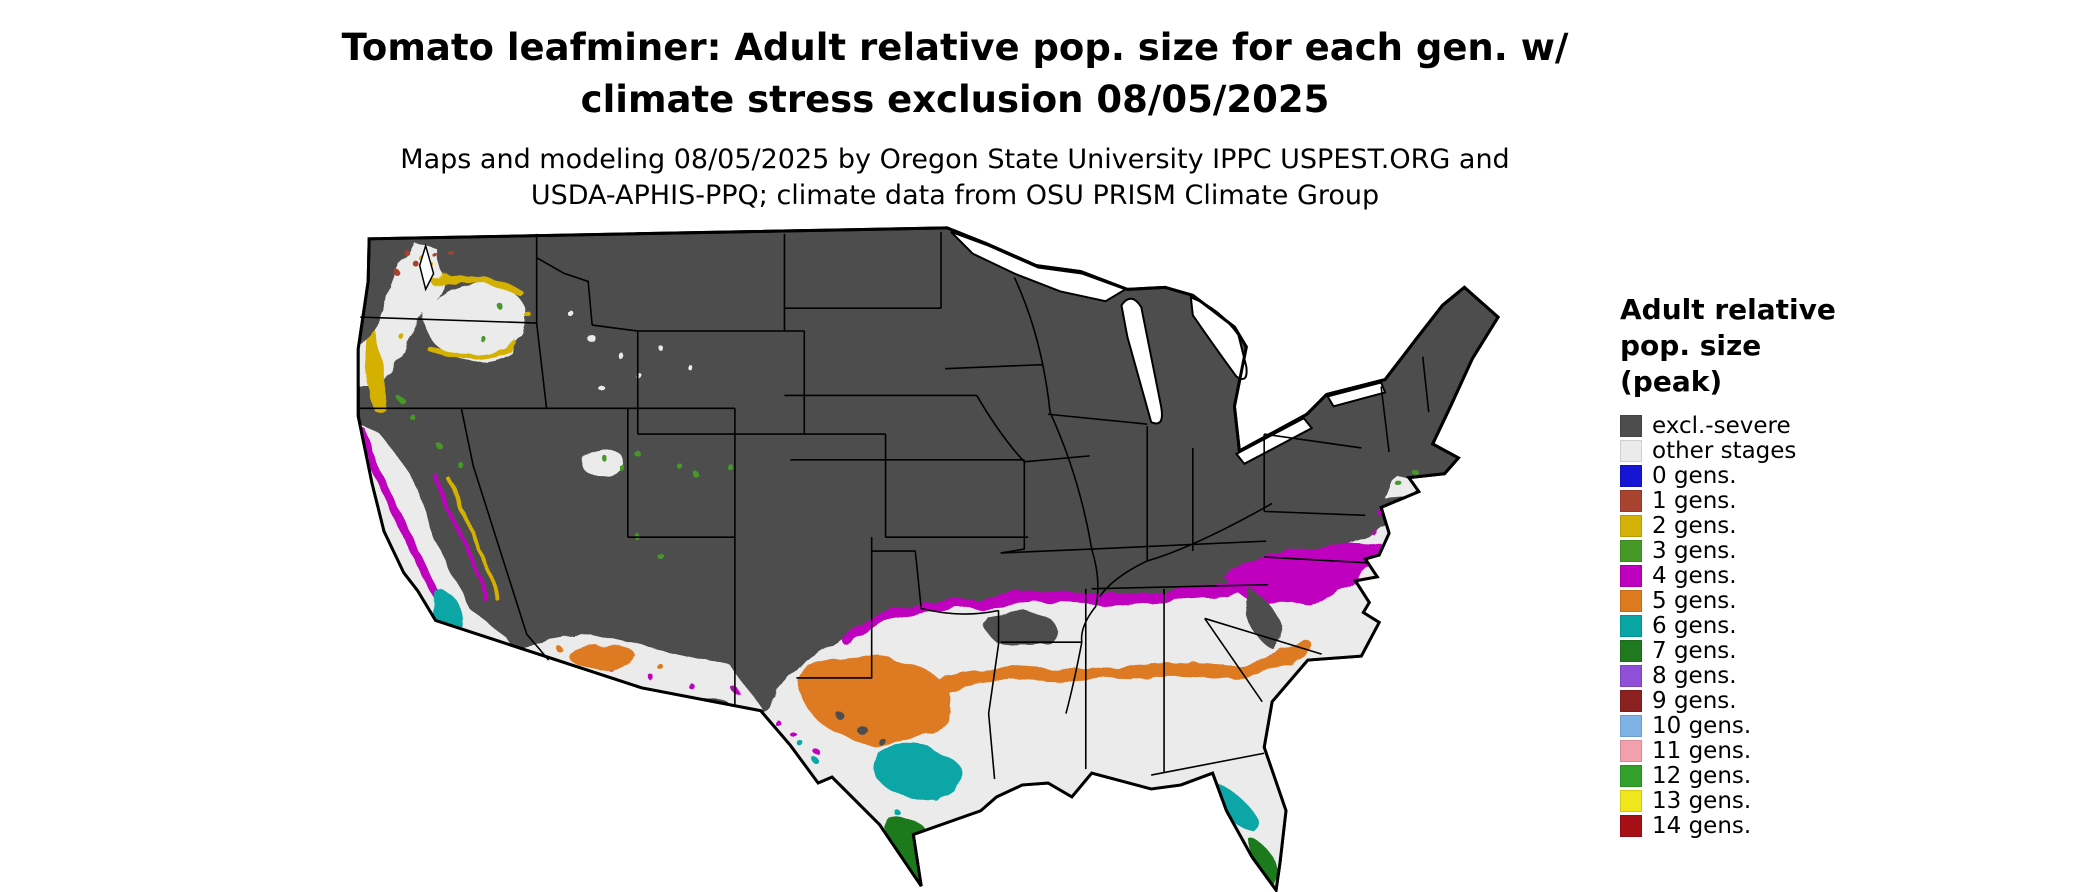  Describe the element at coordinates (1694, 550) in the screenshot. I see `legend-label: 3 gens.` at that location.